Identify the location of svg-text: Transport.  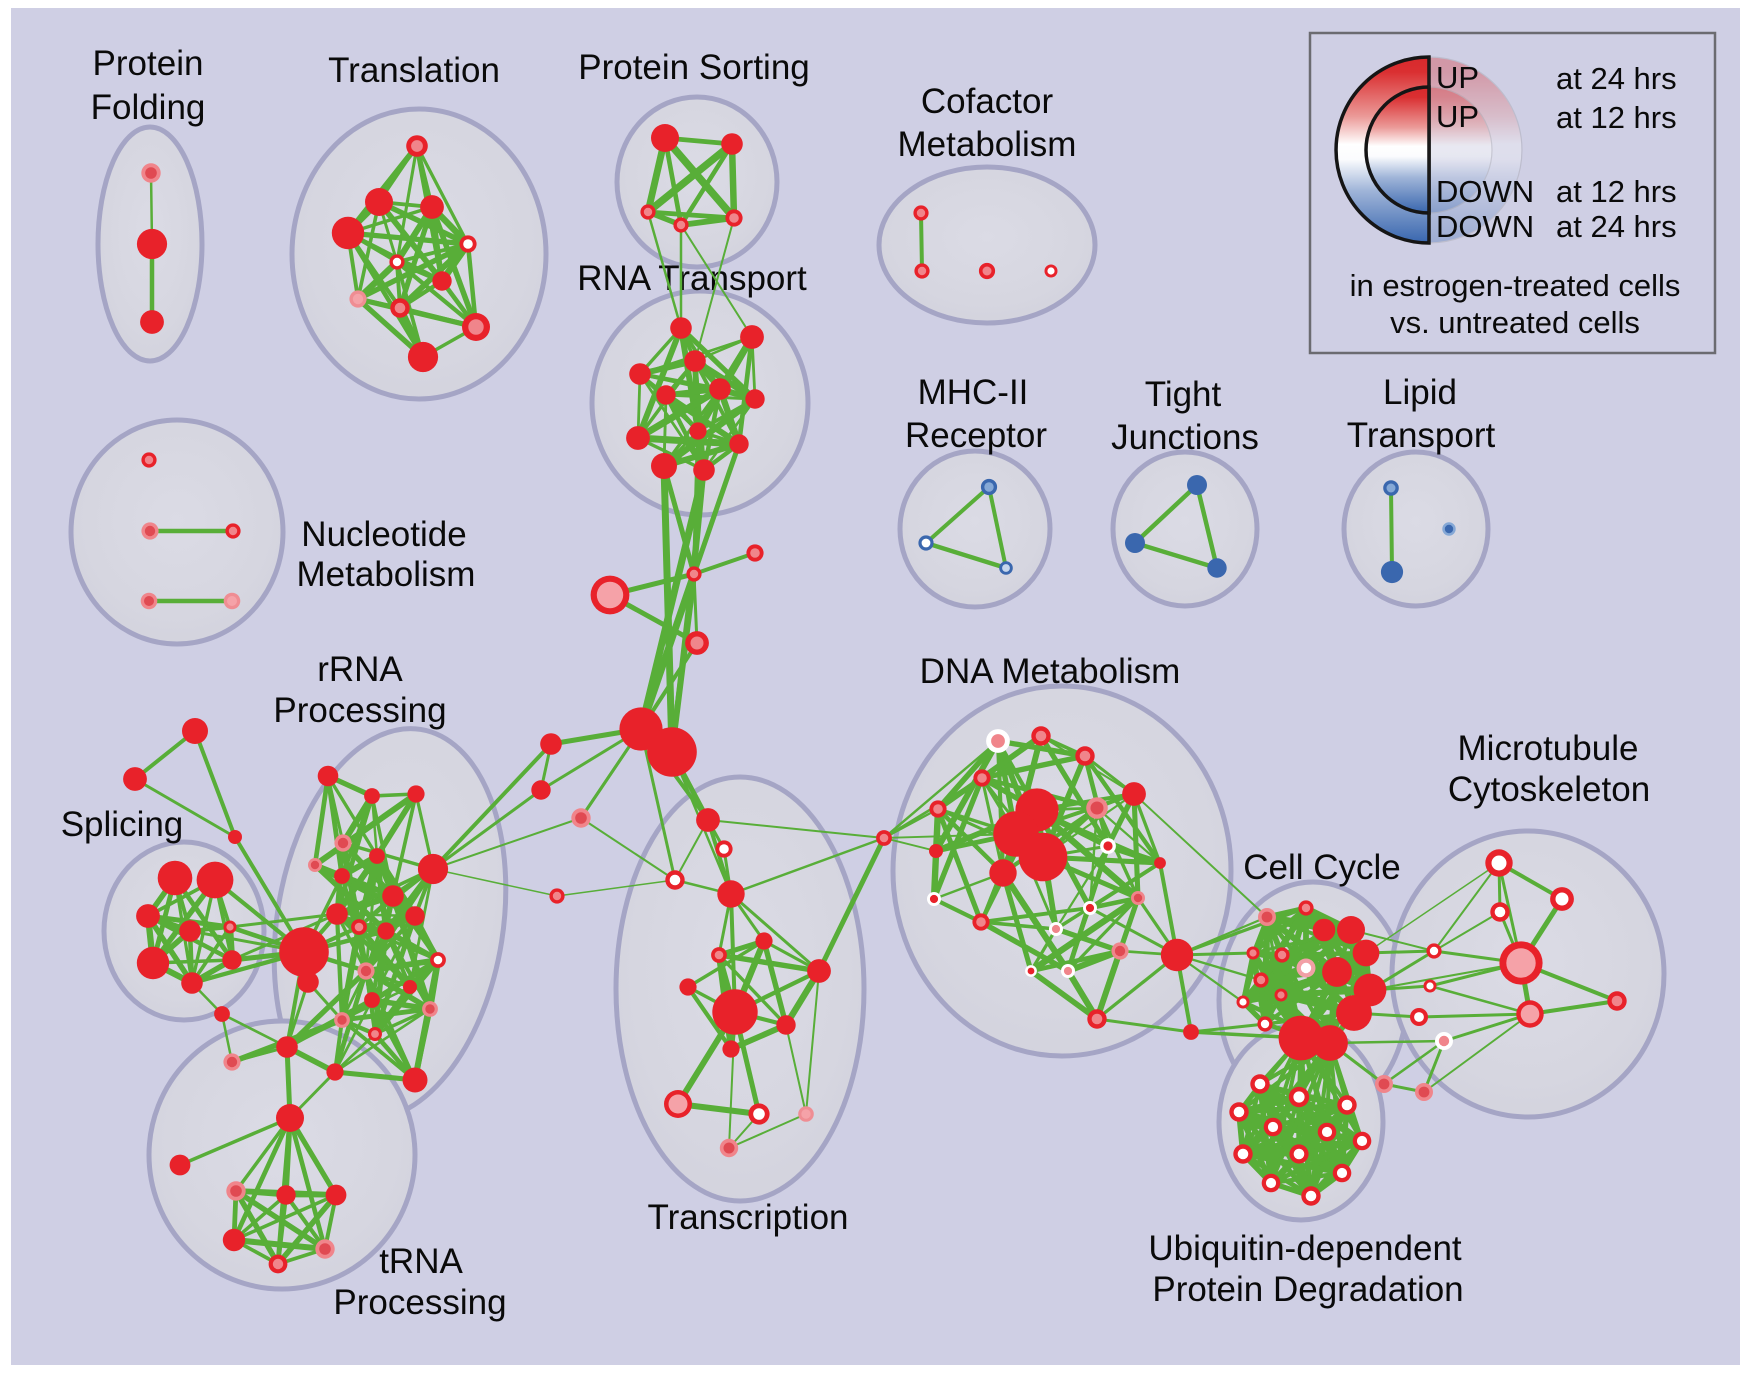
(1421, 435).